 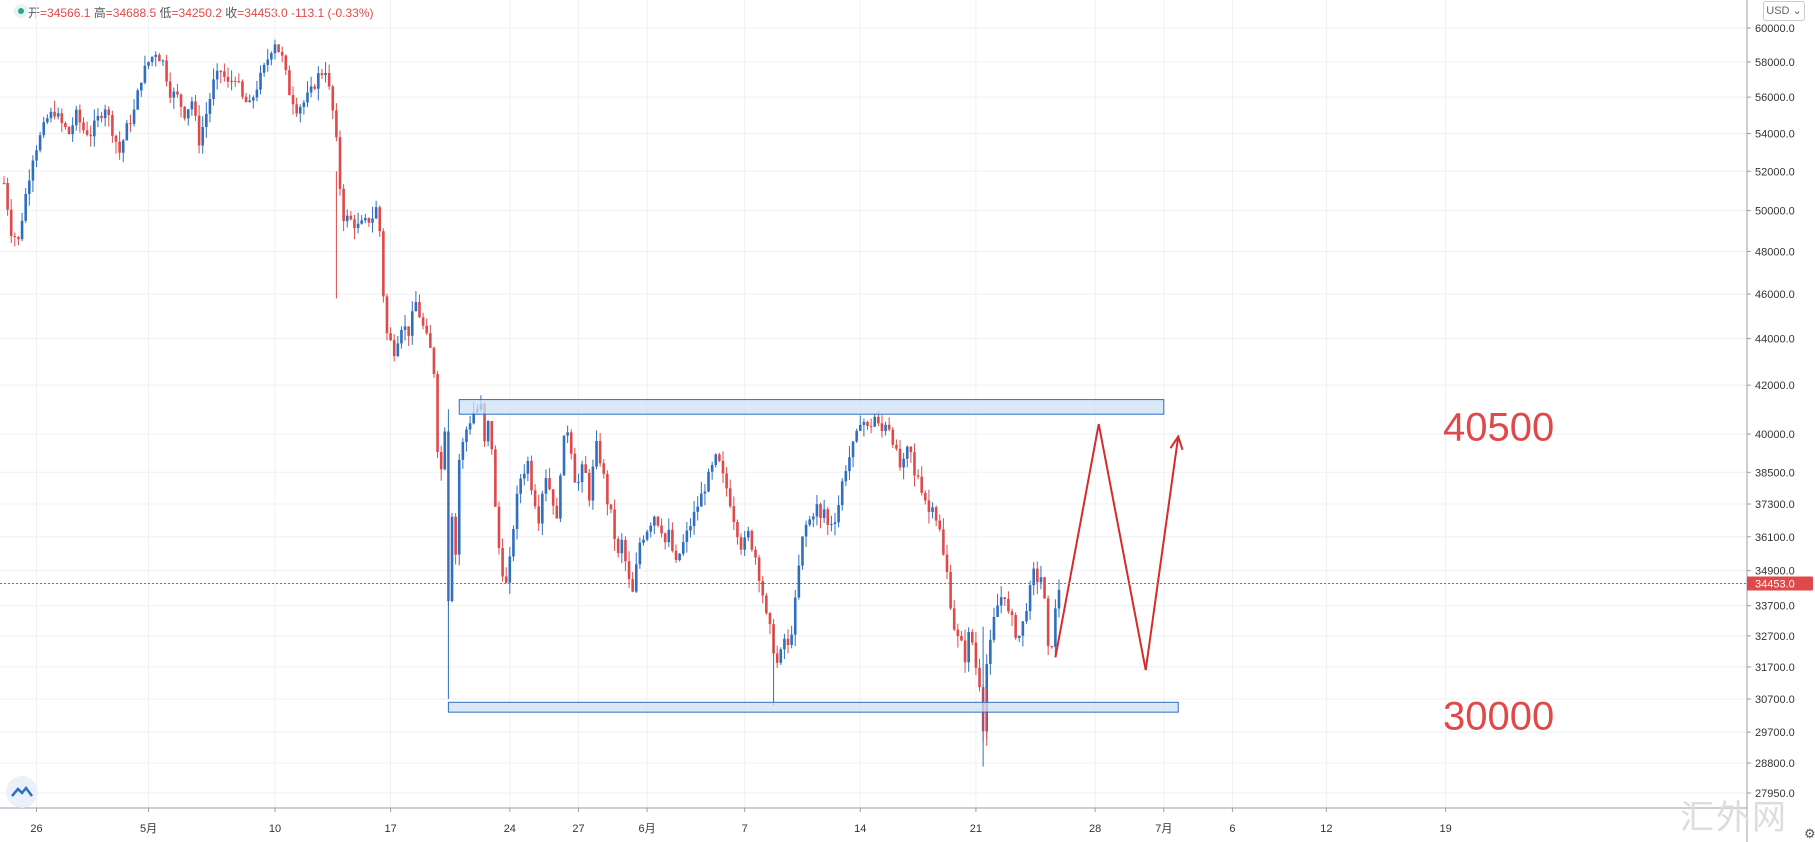 What do you see at coordinates (1784, 11) in the screenshot?
I see `currency-selector: USD ⌄` at bounding box center [1784, 11].